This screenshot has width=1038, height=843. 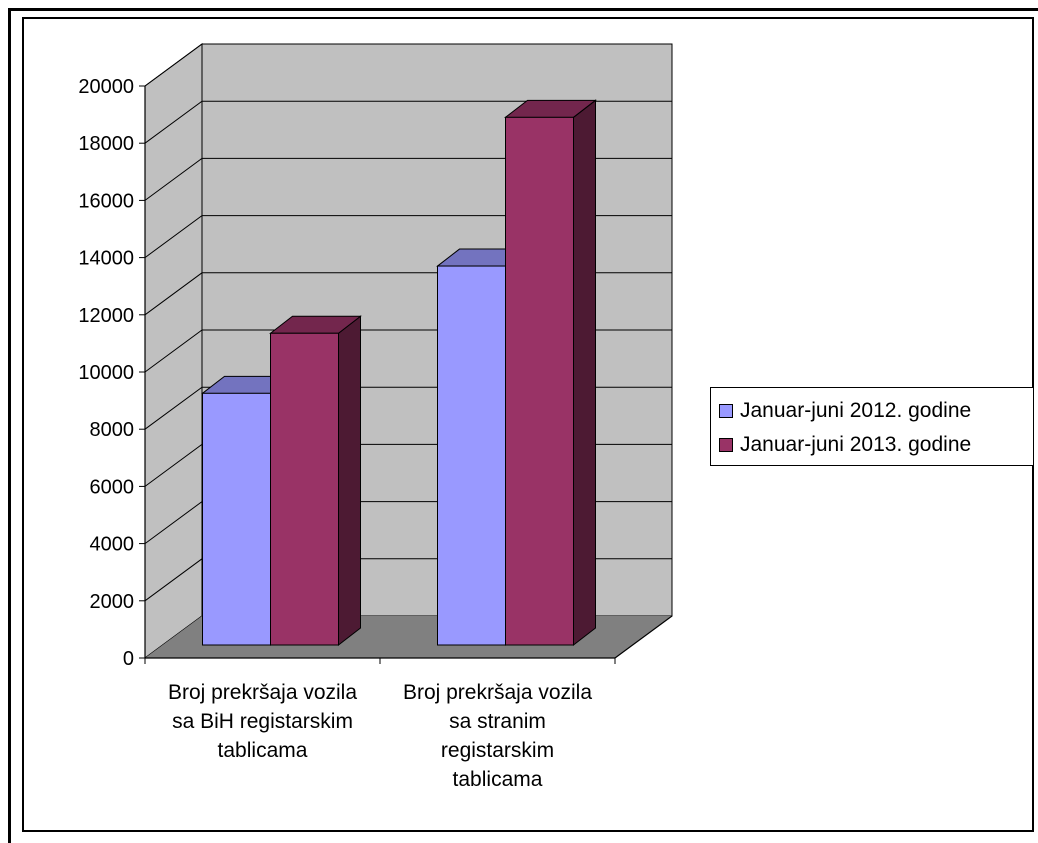 I want to click on y-tick-label: 14000, so click(x=106, y=259).